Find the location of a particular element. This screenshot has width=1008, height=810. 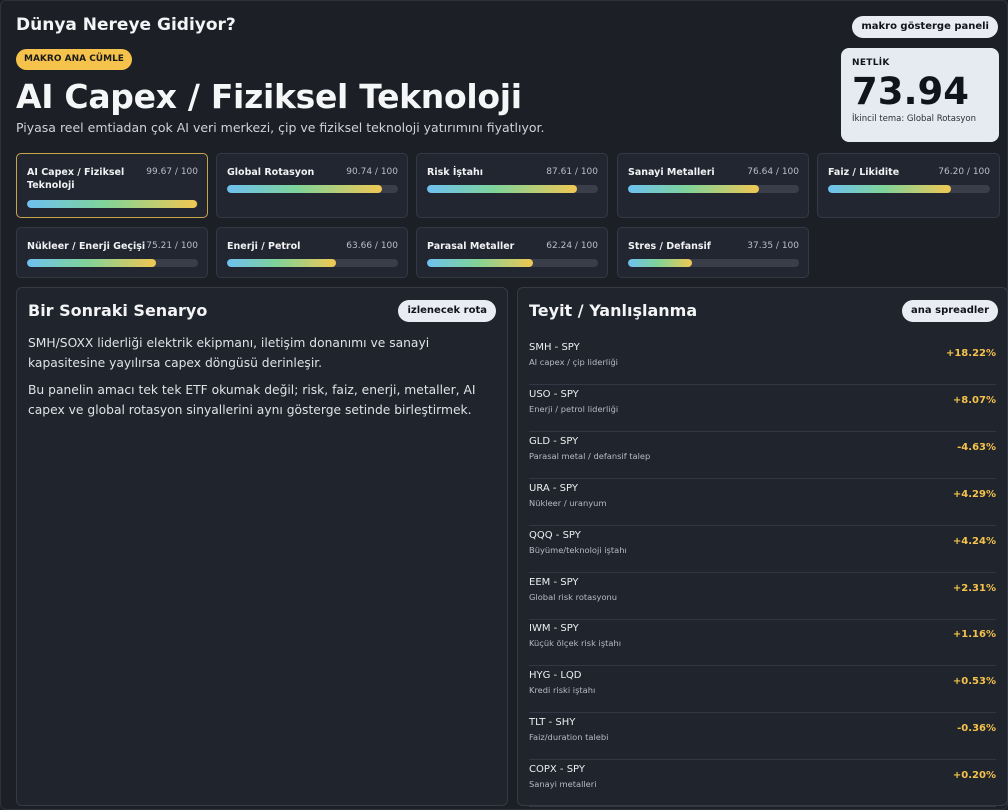

spread-row: EEM - SPY Global risk rotasyonu +2.31% is located at coordinates (762, 596).